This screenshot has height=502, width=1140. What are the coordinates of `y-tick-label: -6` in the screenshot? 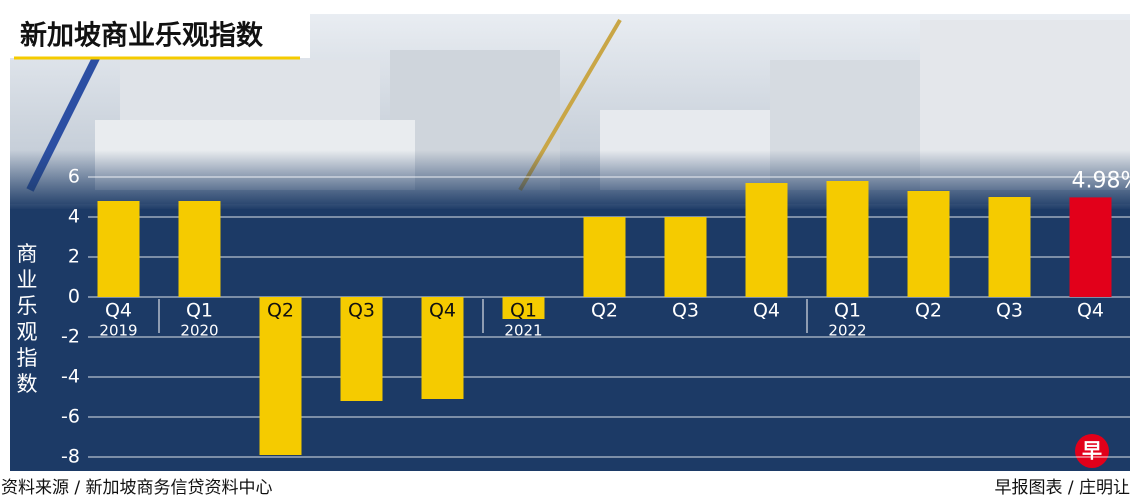 It's located at (70, 417).